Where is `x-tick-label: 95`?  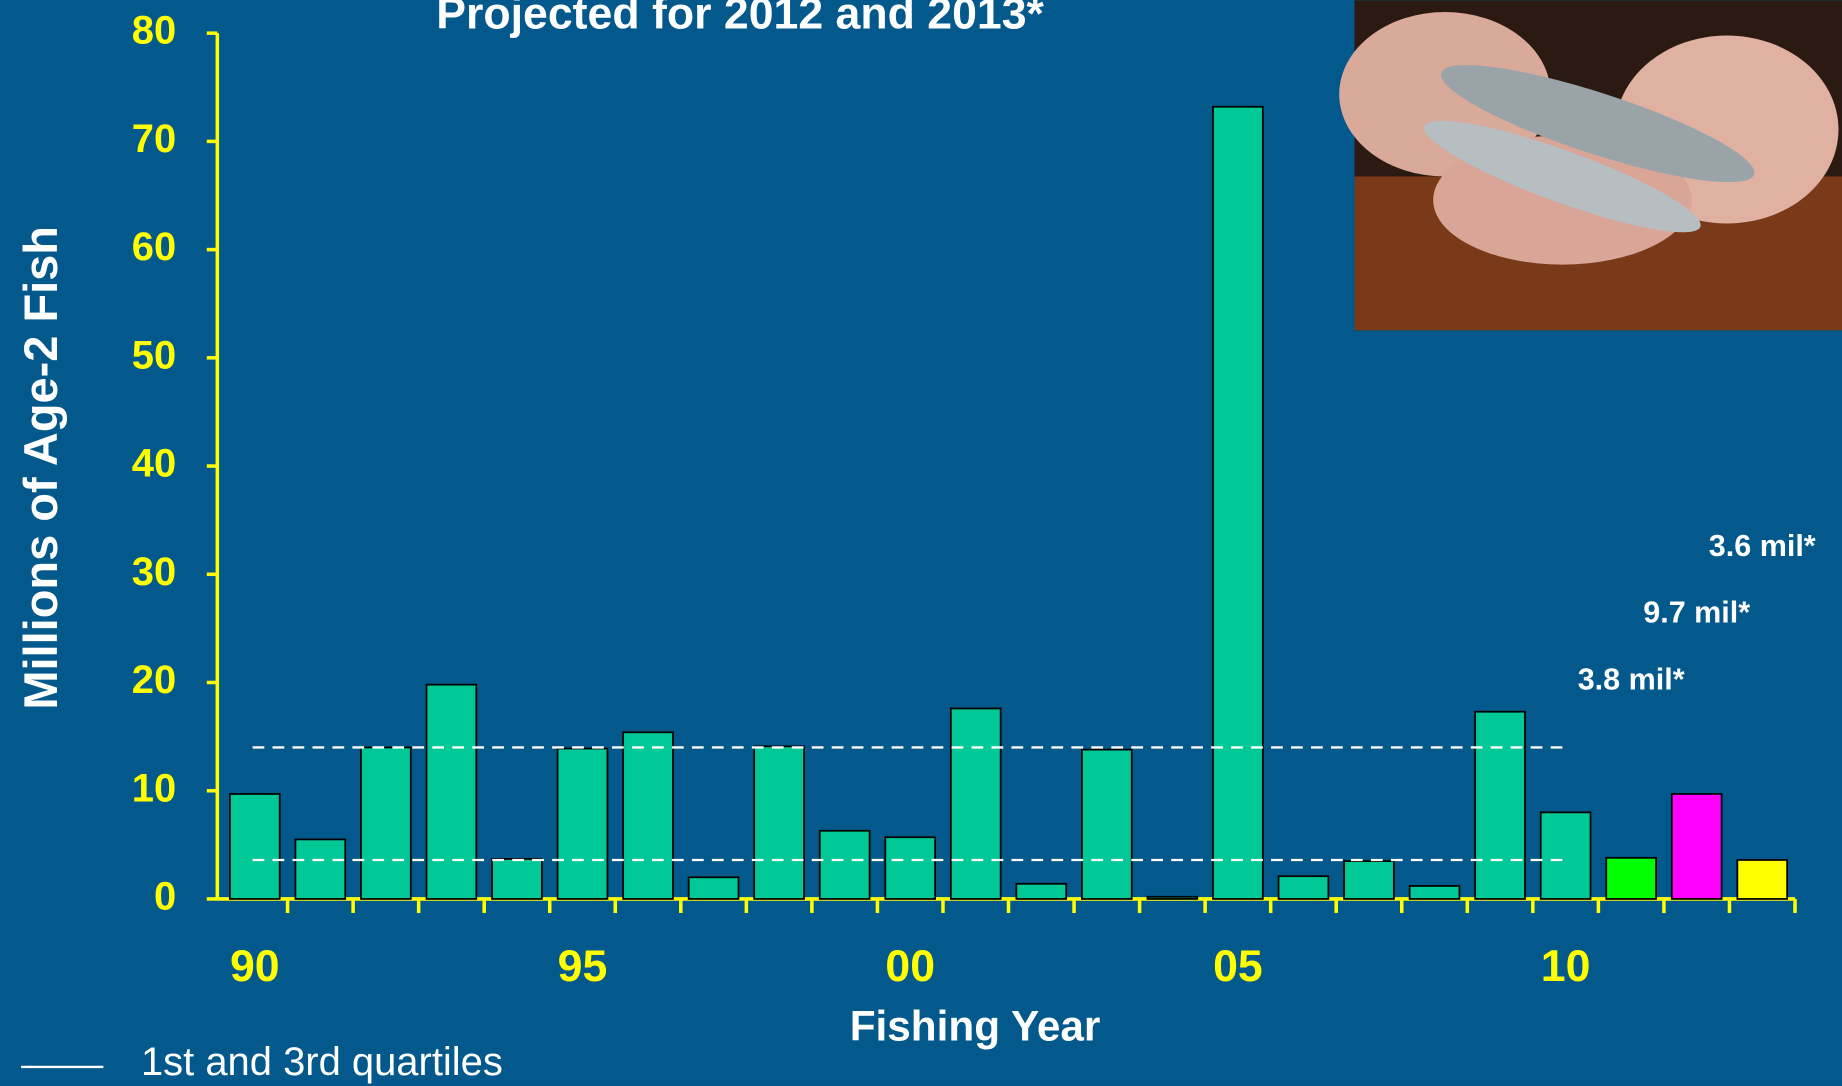
x-tick-label: 95 is located at coordinates (583, 966).